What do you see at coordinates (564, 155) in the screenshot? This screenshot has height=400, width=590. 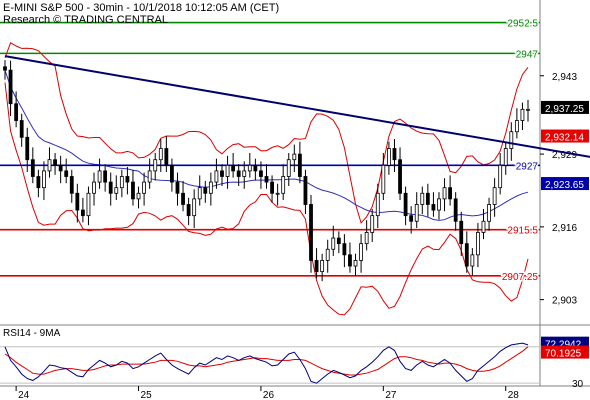 I see `y-tick-label: 2,929` at bounding box center [564, 155].